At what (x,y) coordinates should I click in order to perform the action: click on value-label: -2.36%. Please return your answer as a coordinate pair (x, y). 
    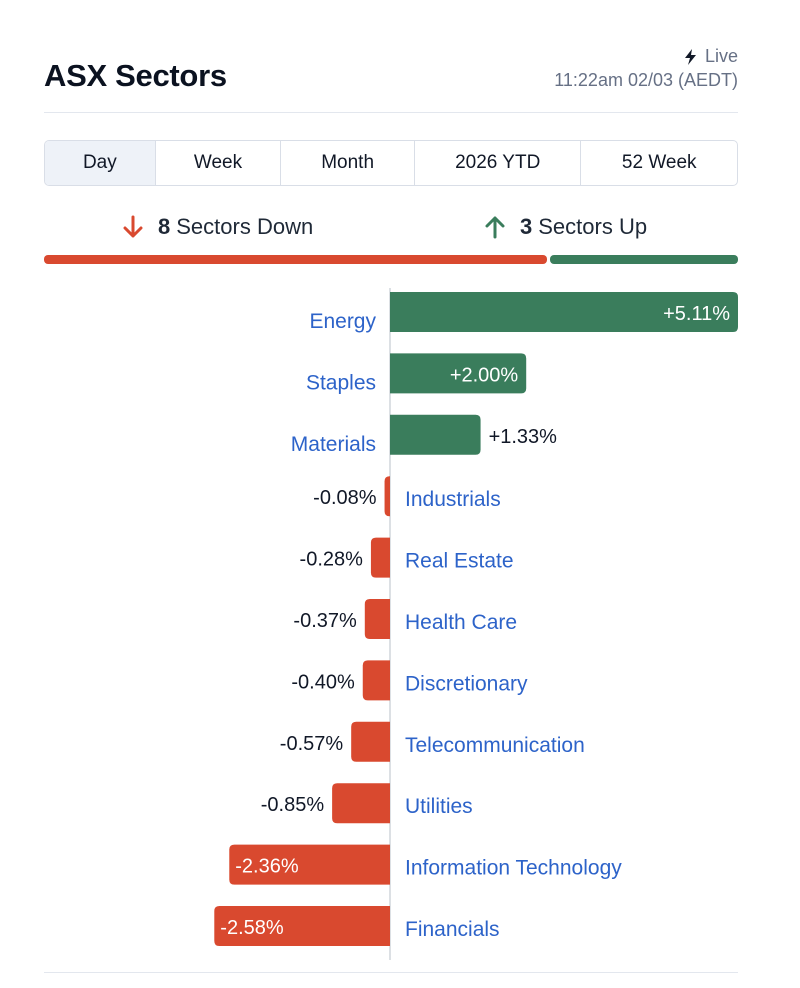
    Looking at the image, I should click on (267, 867).